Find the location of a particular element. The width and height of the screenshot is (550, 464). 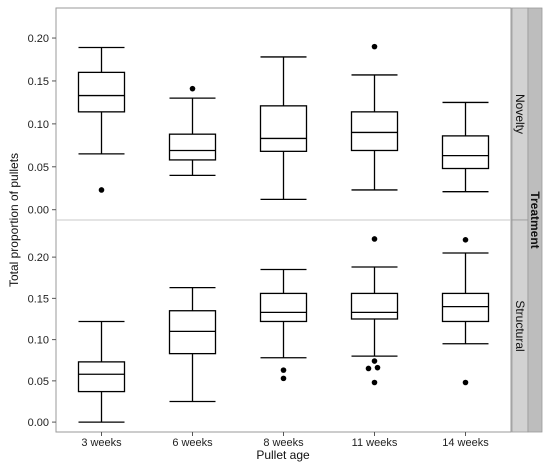

y-axis-title: Total proportion of pullets is located at coordinates (14, 220).